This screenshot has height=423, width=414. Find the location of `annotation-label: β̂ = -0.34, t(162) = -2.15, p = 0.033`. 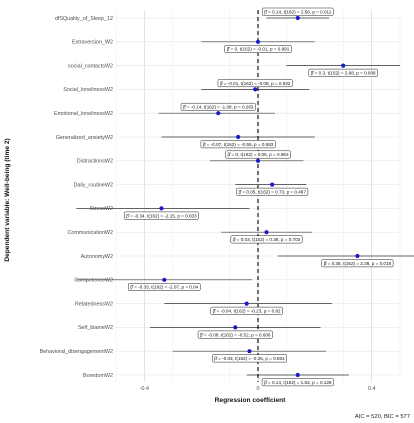

annotation-label: β̂ = -0.34, t(162) = -2.15, p = 0.033 is located at coordinates (161, 215).